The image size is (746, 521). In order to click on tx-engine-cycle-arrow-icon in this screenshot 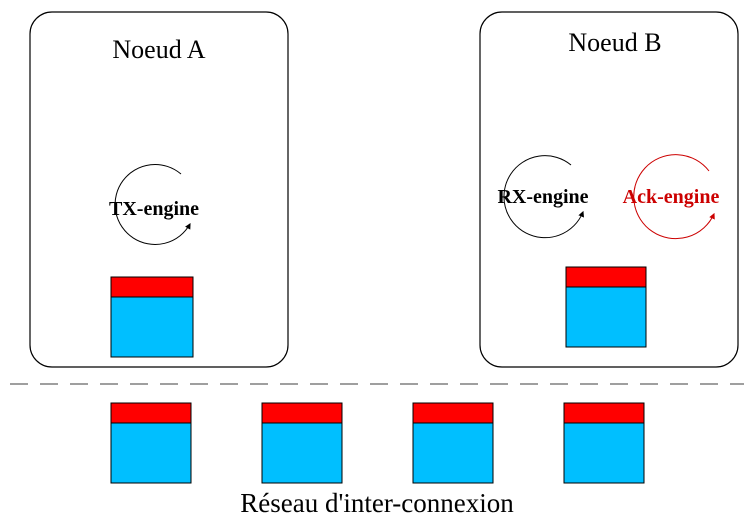, I will do `click(152, 204)`.